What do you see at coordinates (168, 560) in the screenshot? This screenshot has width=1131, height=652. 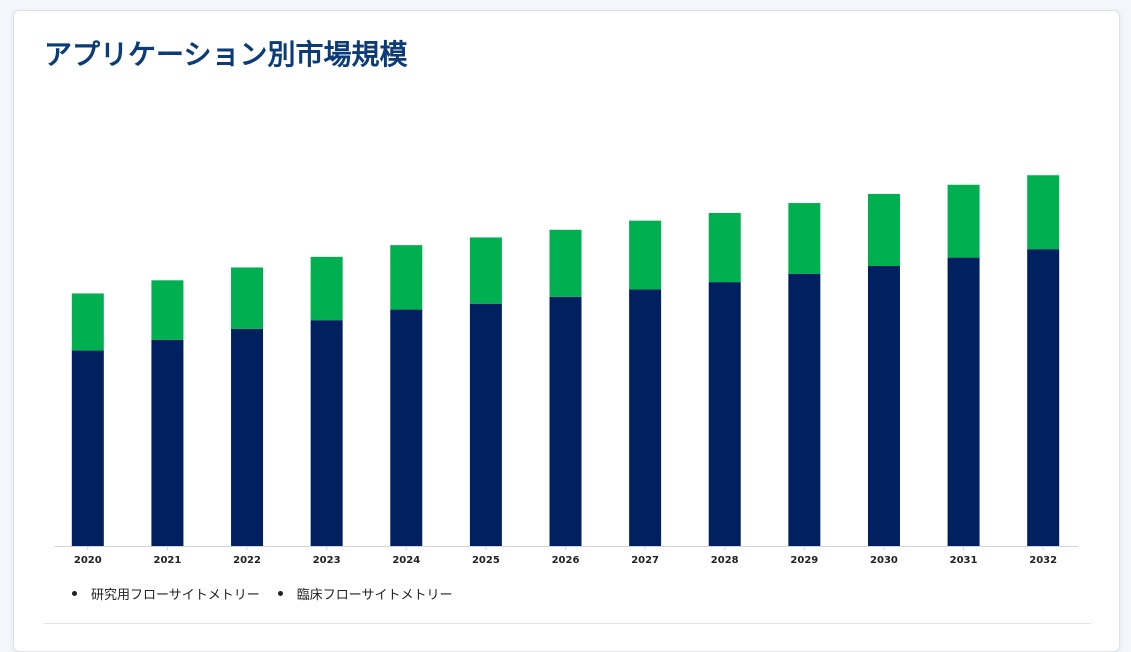 I see `x-tick-label: 2021` at bounding box center [168, 560].